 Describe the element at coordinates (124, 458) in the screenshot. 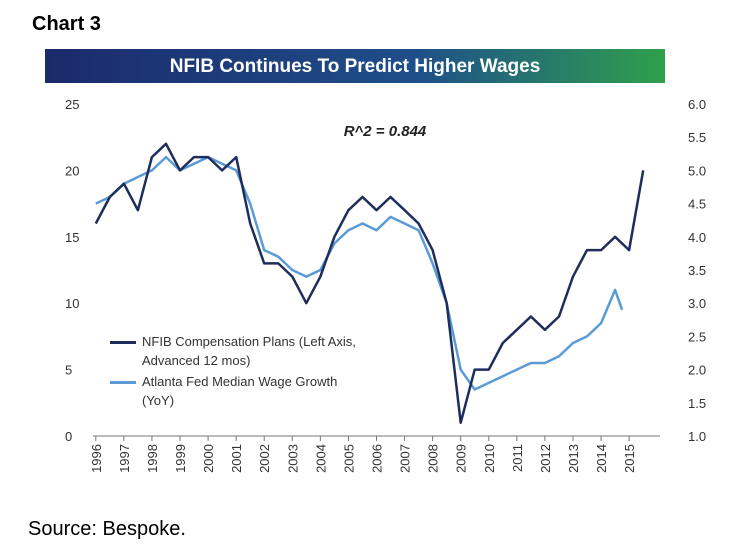

I see `x-tick-label: 1997` at that location.